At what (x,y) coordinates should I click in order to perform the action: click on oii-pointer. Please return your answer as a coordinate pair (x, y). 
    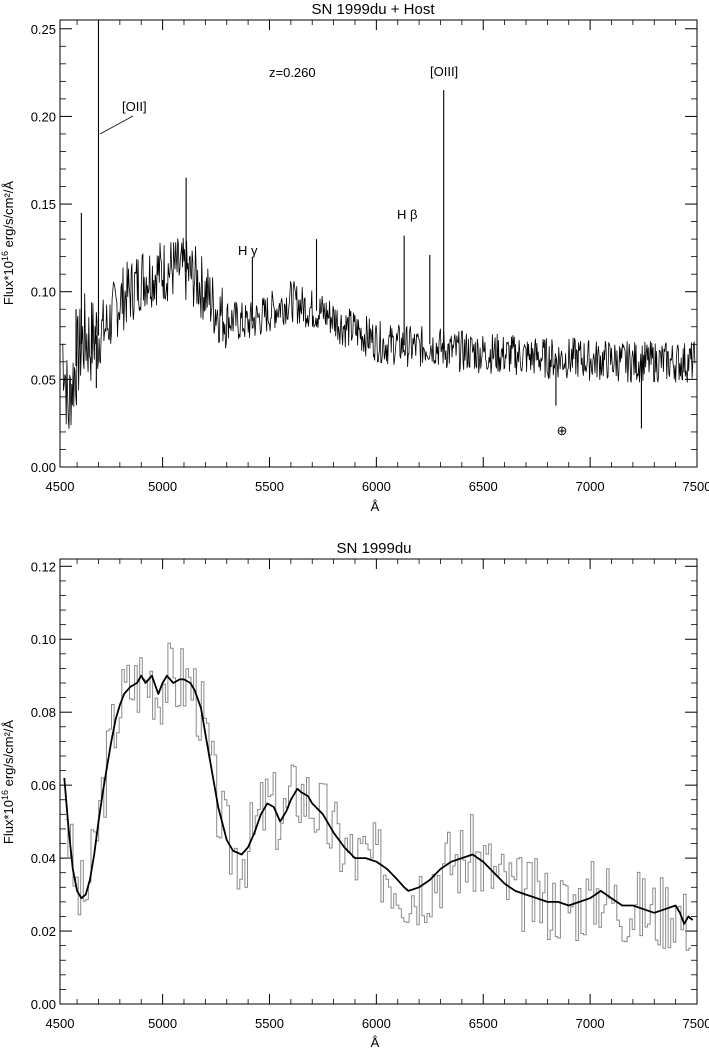
    Looking at the image, I should click on (116, 125).